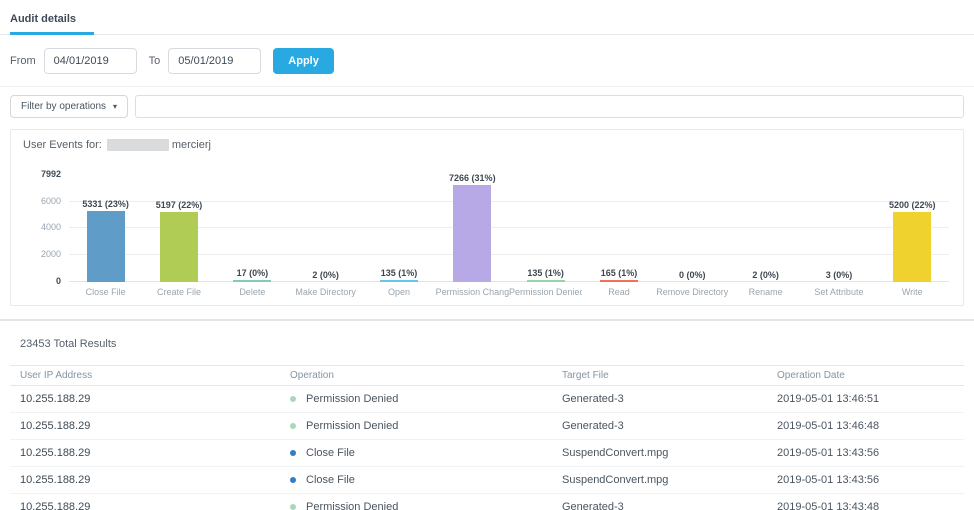  What do you see at coordinates (618, 217) in the screenshot?
I see `bar-column: 165 (1%)` at bounding box center [618, 217].